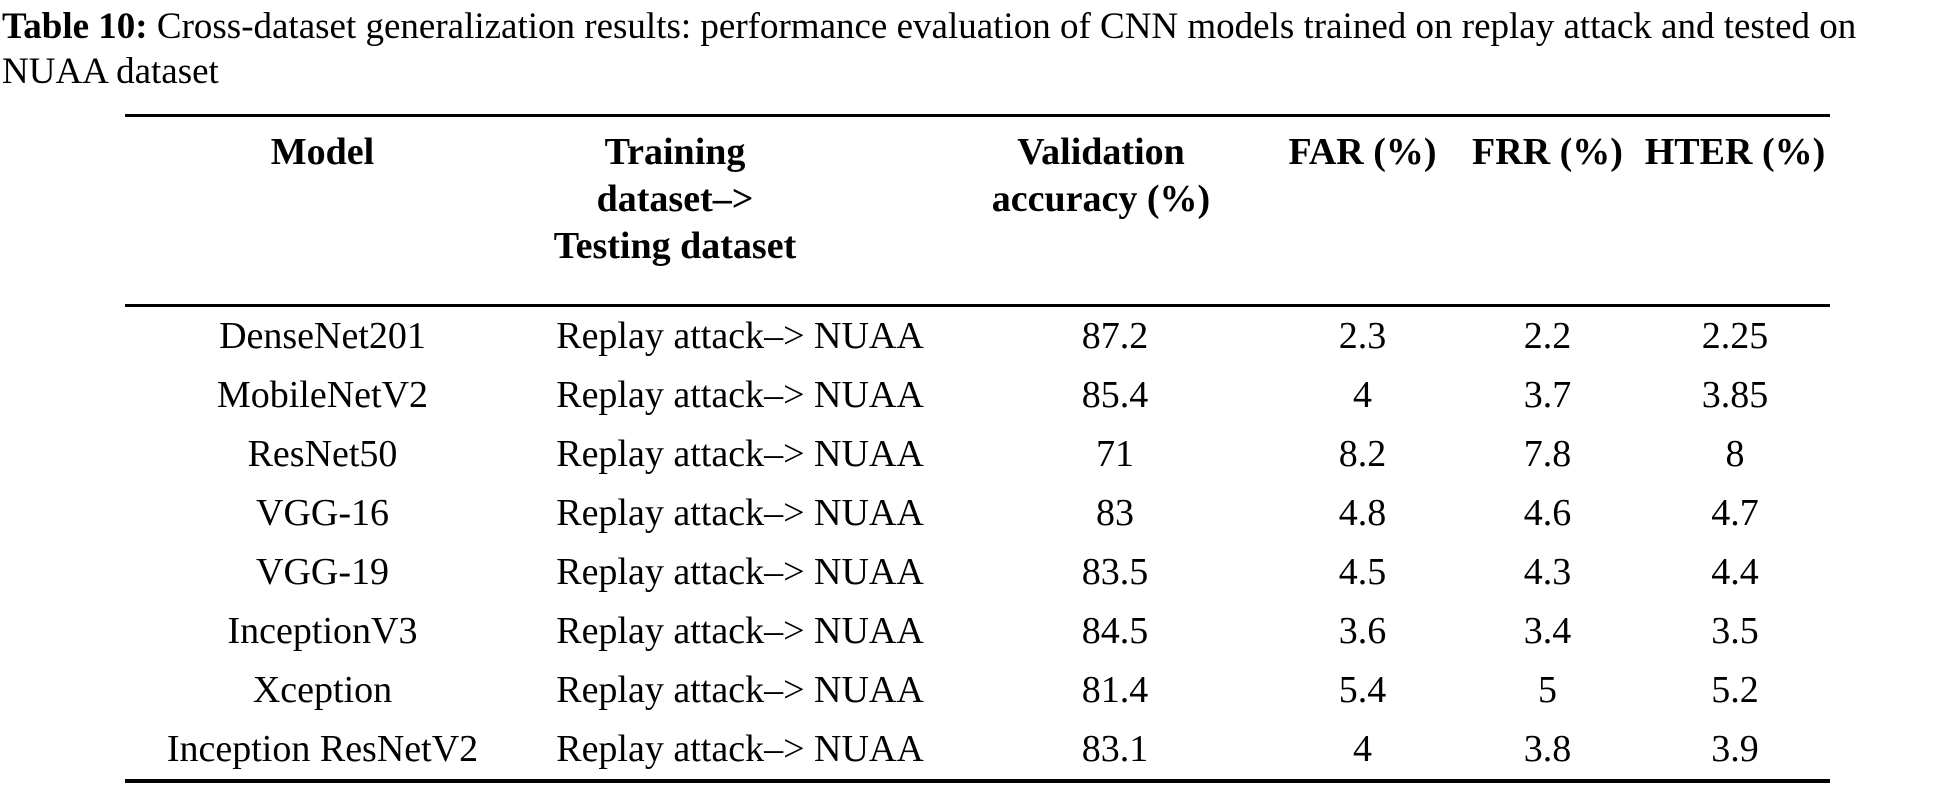  What do you see at coordinates (322, 690) in the screenshot?
I see `model-cell: Xception` at bounding box center [322, 690].